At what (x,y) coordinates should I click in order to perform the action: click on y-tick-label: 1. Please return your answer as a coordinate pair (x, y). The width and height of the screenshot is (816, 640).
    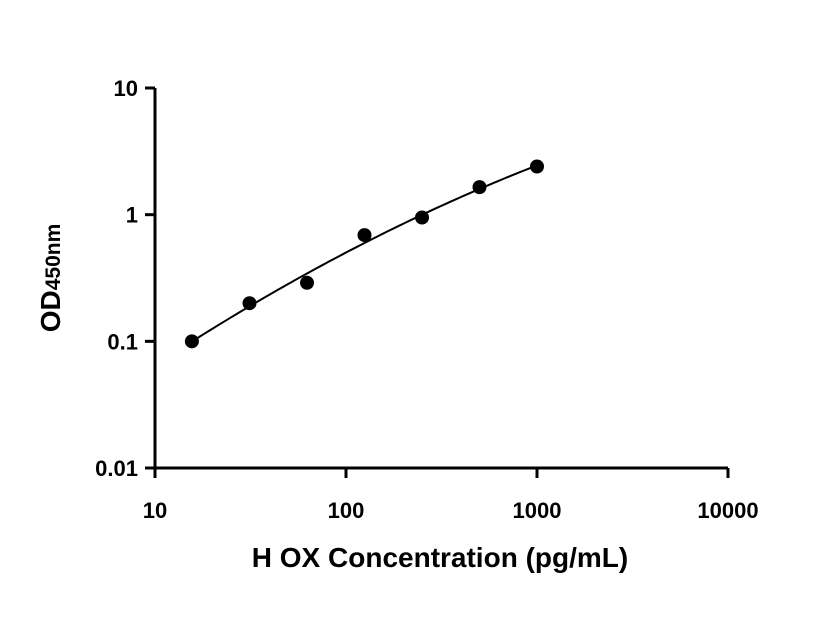
    Looking at the image, I should click on (132, 215).